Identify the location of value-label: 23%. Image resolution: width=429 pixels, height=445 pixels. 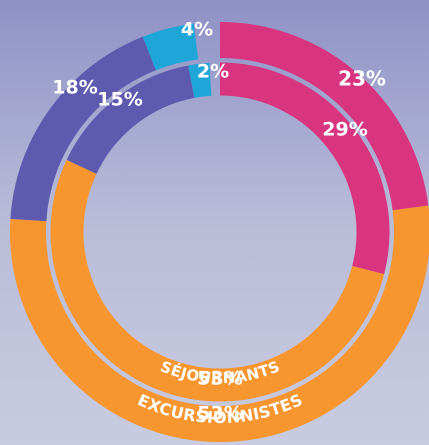
(362, 79).